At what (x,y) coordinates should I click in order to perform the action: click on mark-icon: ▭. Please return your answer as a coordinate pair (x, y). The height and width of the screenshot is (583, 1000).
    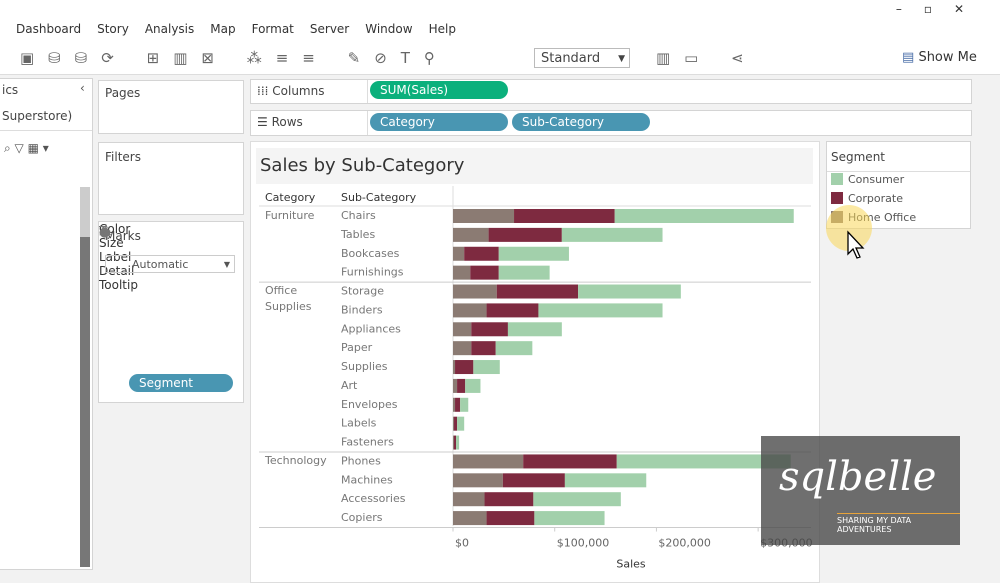
    Looking at the image, I should click on (105, 232).